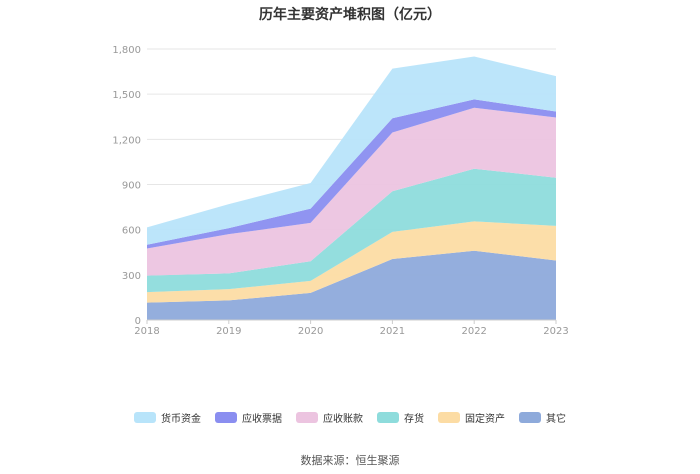  I want to click on y-tick-label: 1,800, so click(126, 50).